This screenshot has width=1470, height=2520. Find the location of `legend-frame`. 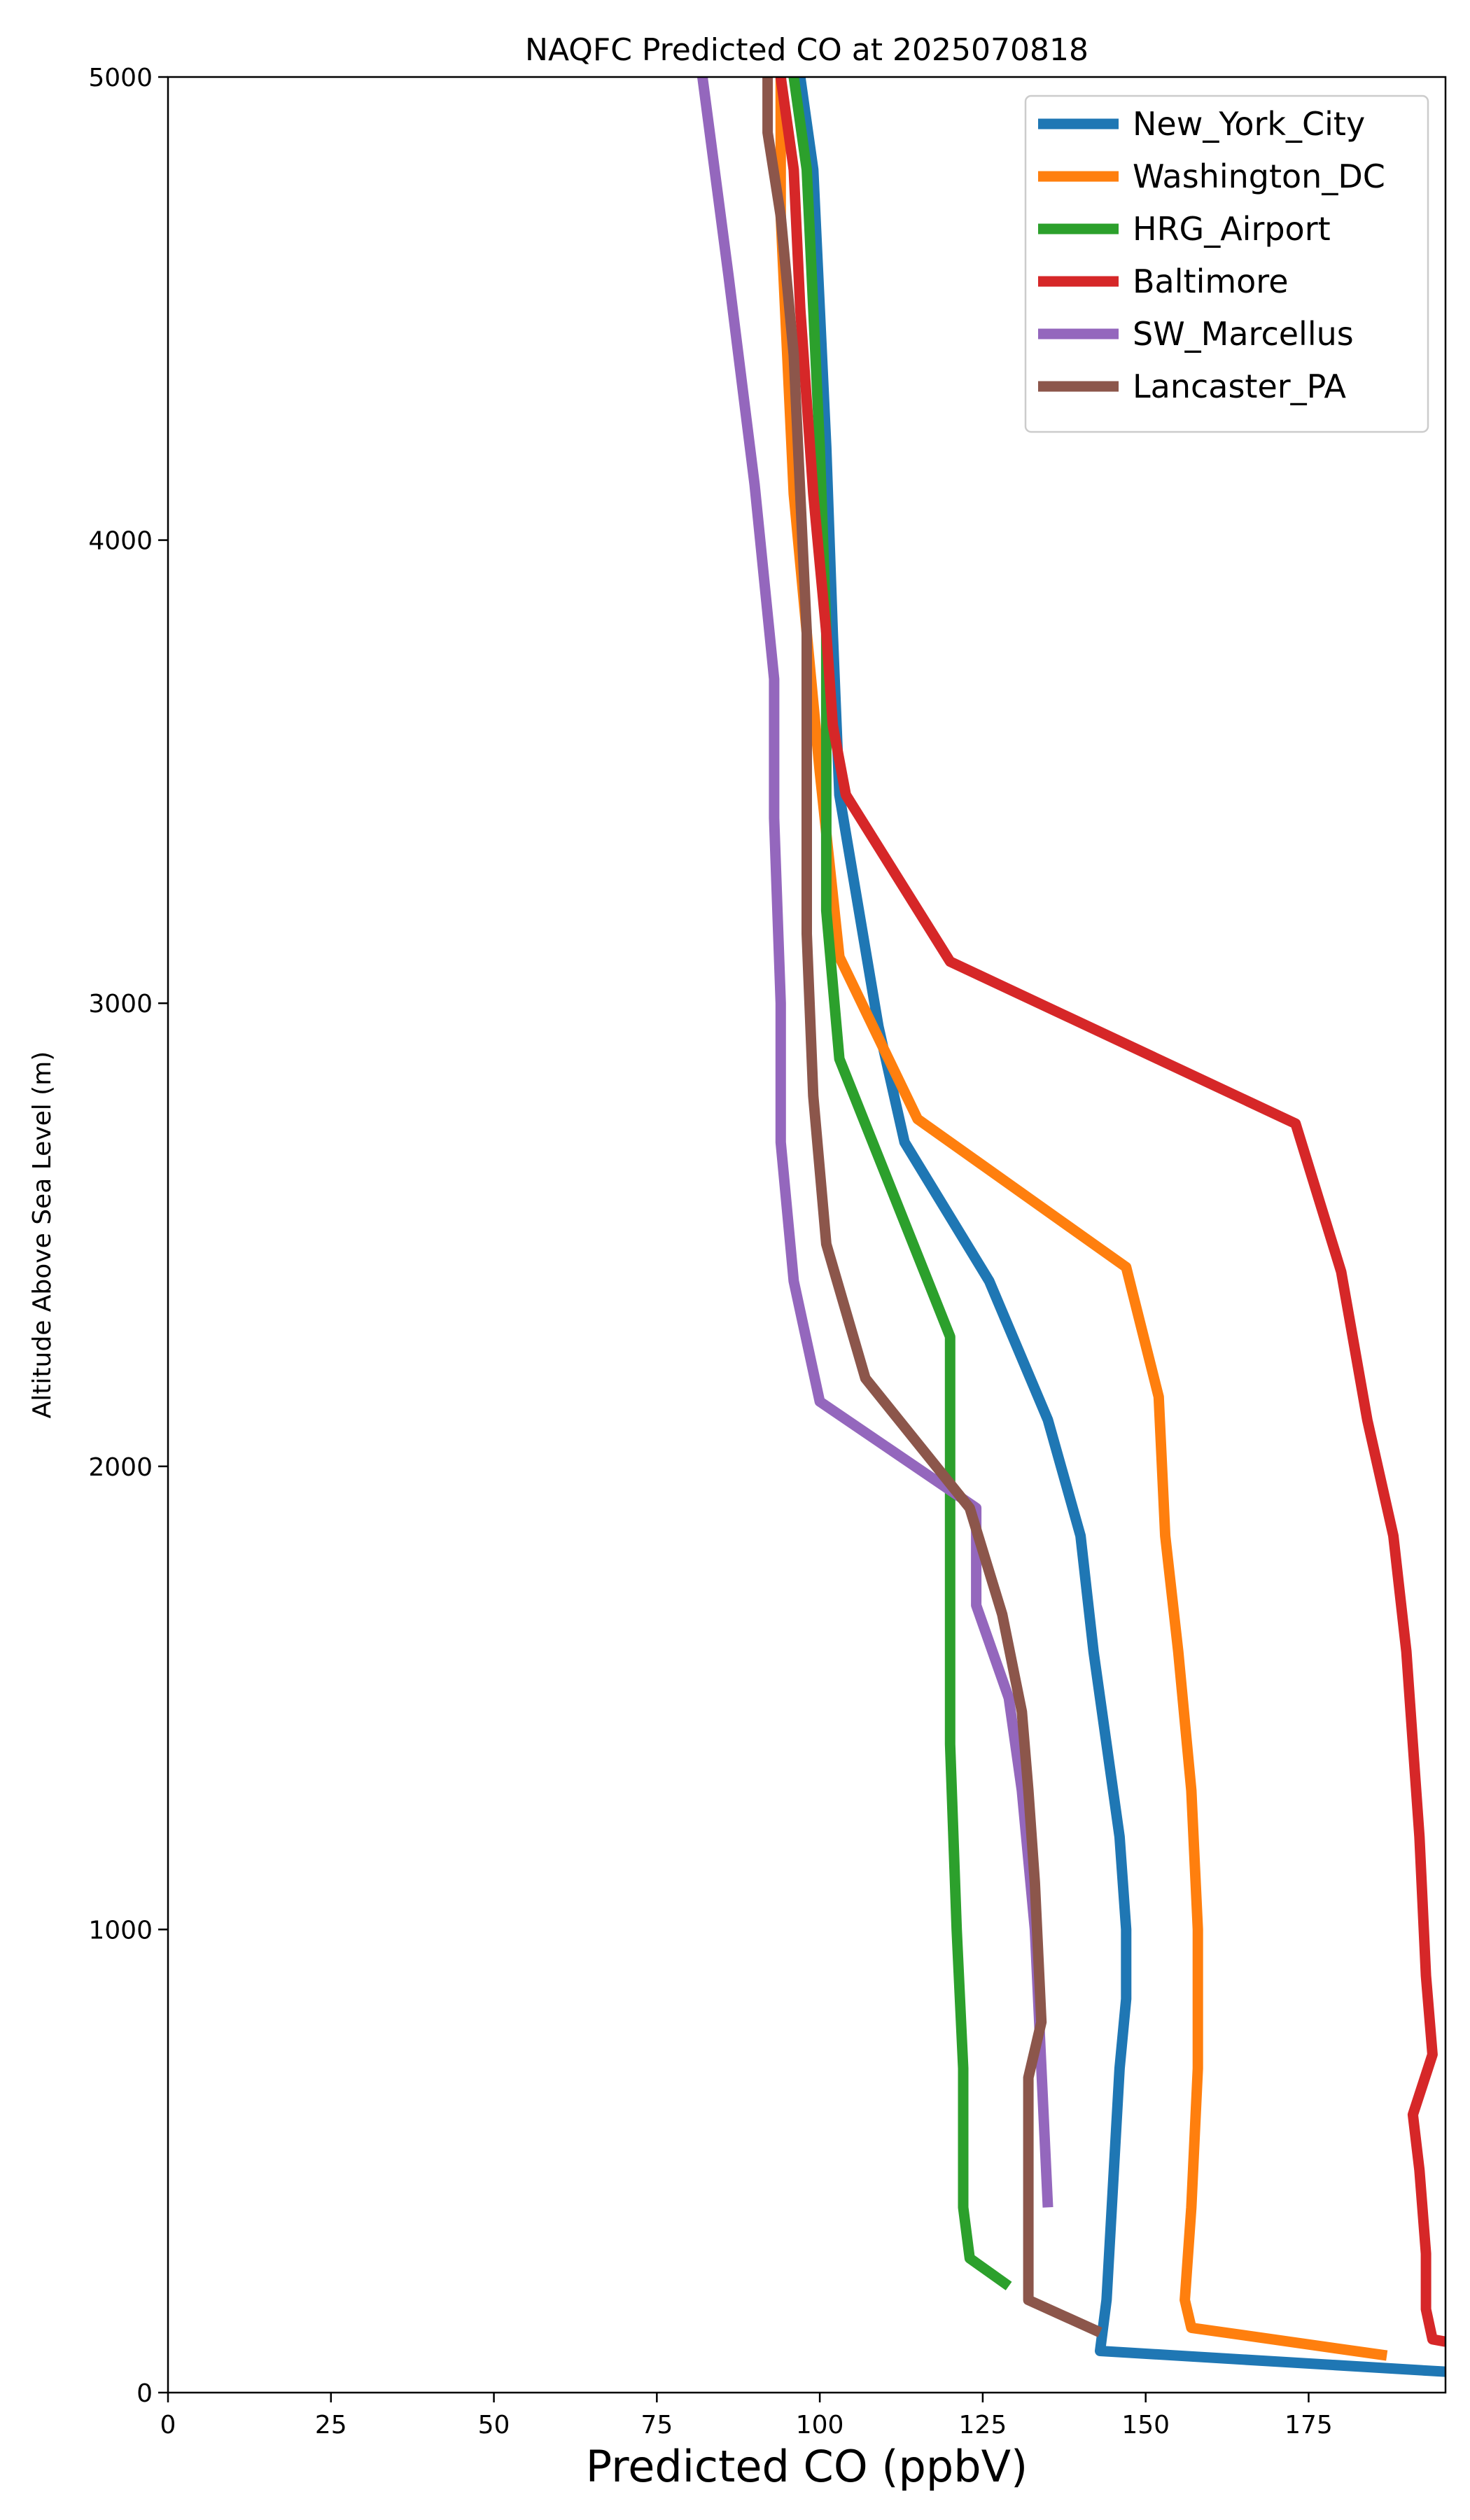

legend-frame is located at coordinates (1226, 263).